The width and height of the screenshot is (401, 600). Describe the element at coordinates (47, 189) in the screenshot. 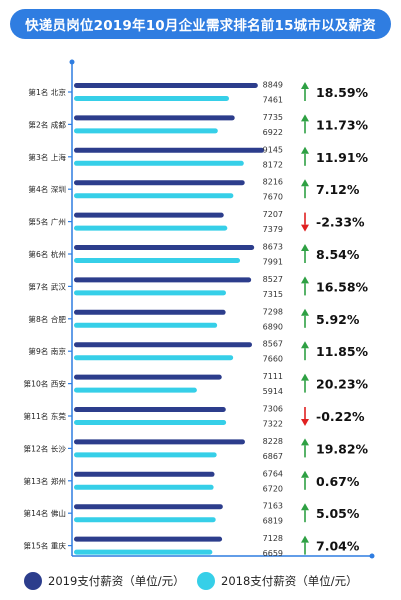

I see `category-label: 第4名 深圳` at that location.